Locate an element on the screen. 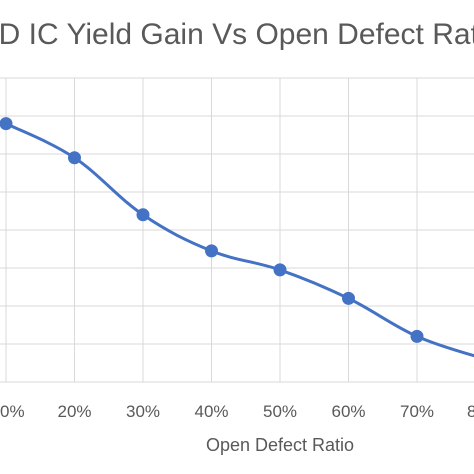  x-tick-label: 40% is located at coordinates (211, 411).